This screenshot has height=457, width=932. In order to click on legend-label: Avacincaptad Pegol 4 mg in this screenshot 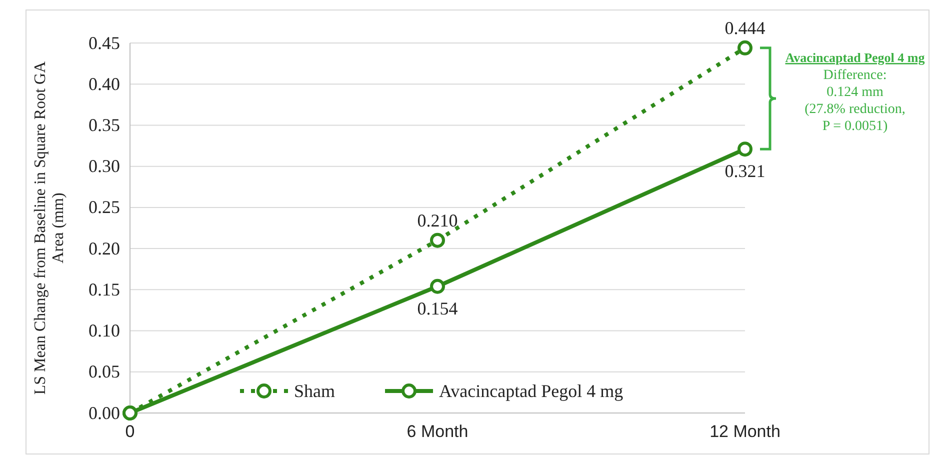, I will do `click(531, 391)`.